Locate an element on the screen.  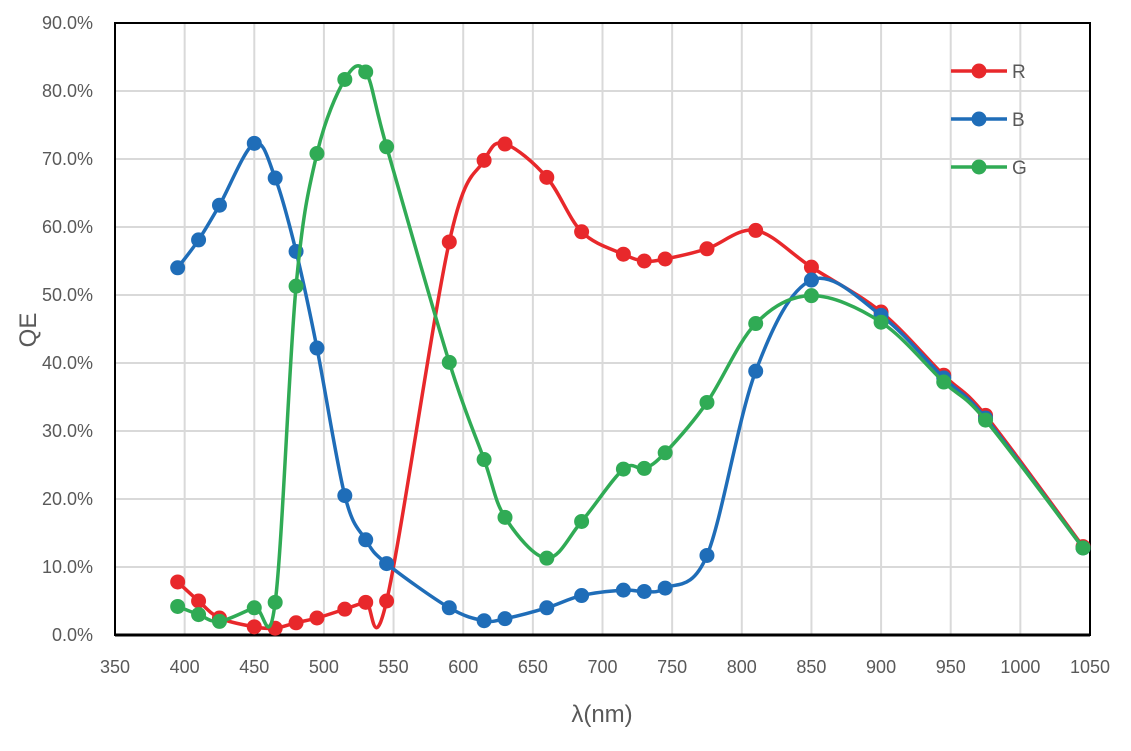
x-tick-label: 850 is located at coordinates (811, 667).